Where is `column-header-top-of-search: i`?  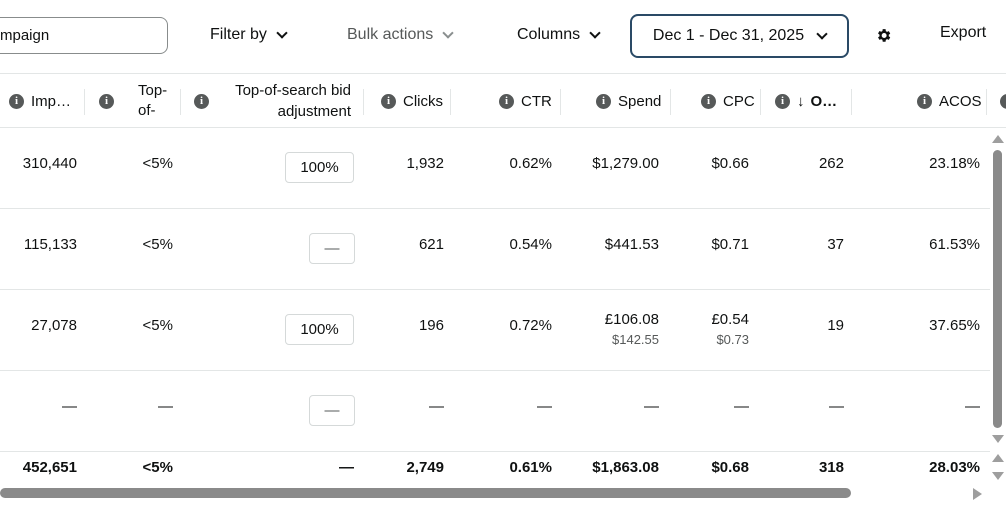 column-header-top-of-search: i is located at coordinates (110, 101).